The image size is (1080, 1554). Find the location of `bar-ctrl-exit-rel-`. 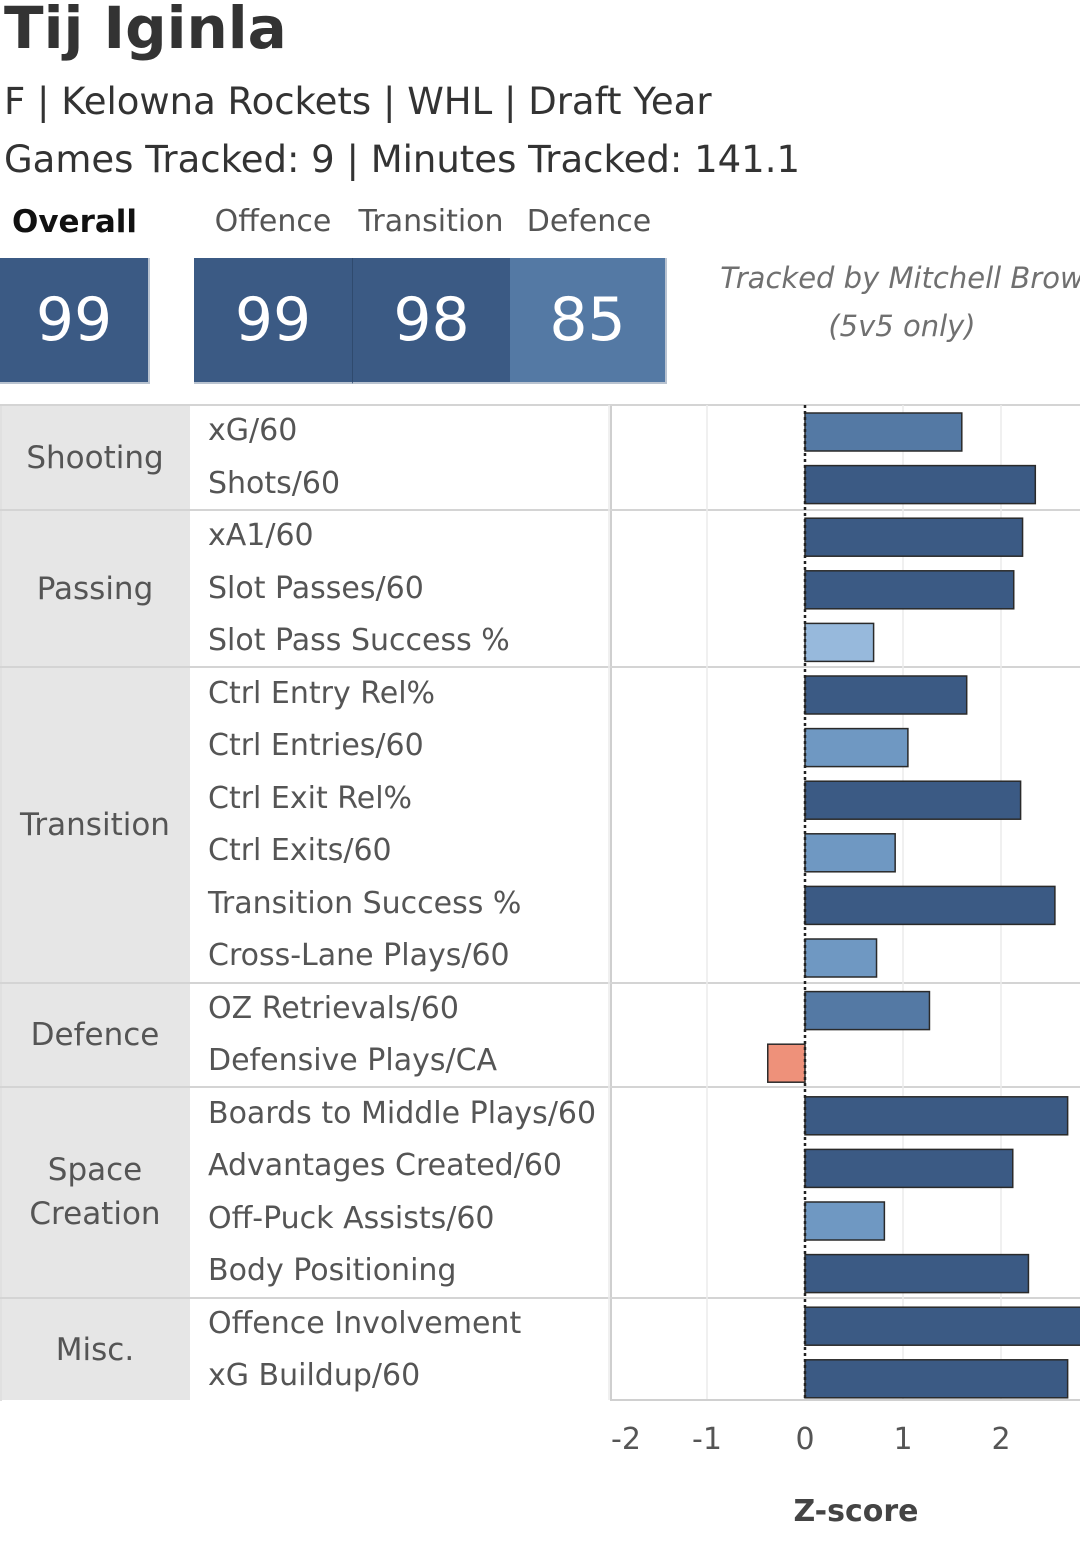

bar-ctrl-exit-rel- is located at coordinates (913, 800).